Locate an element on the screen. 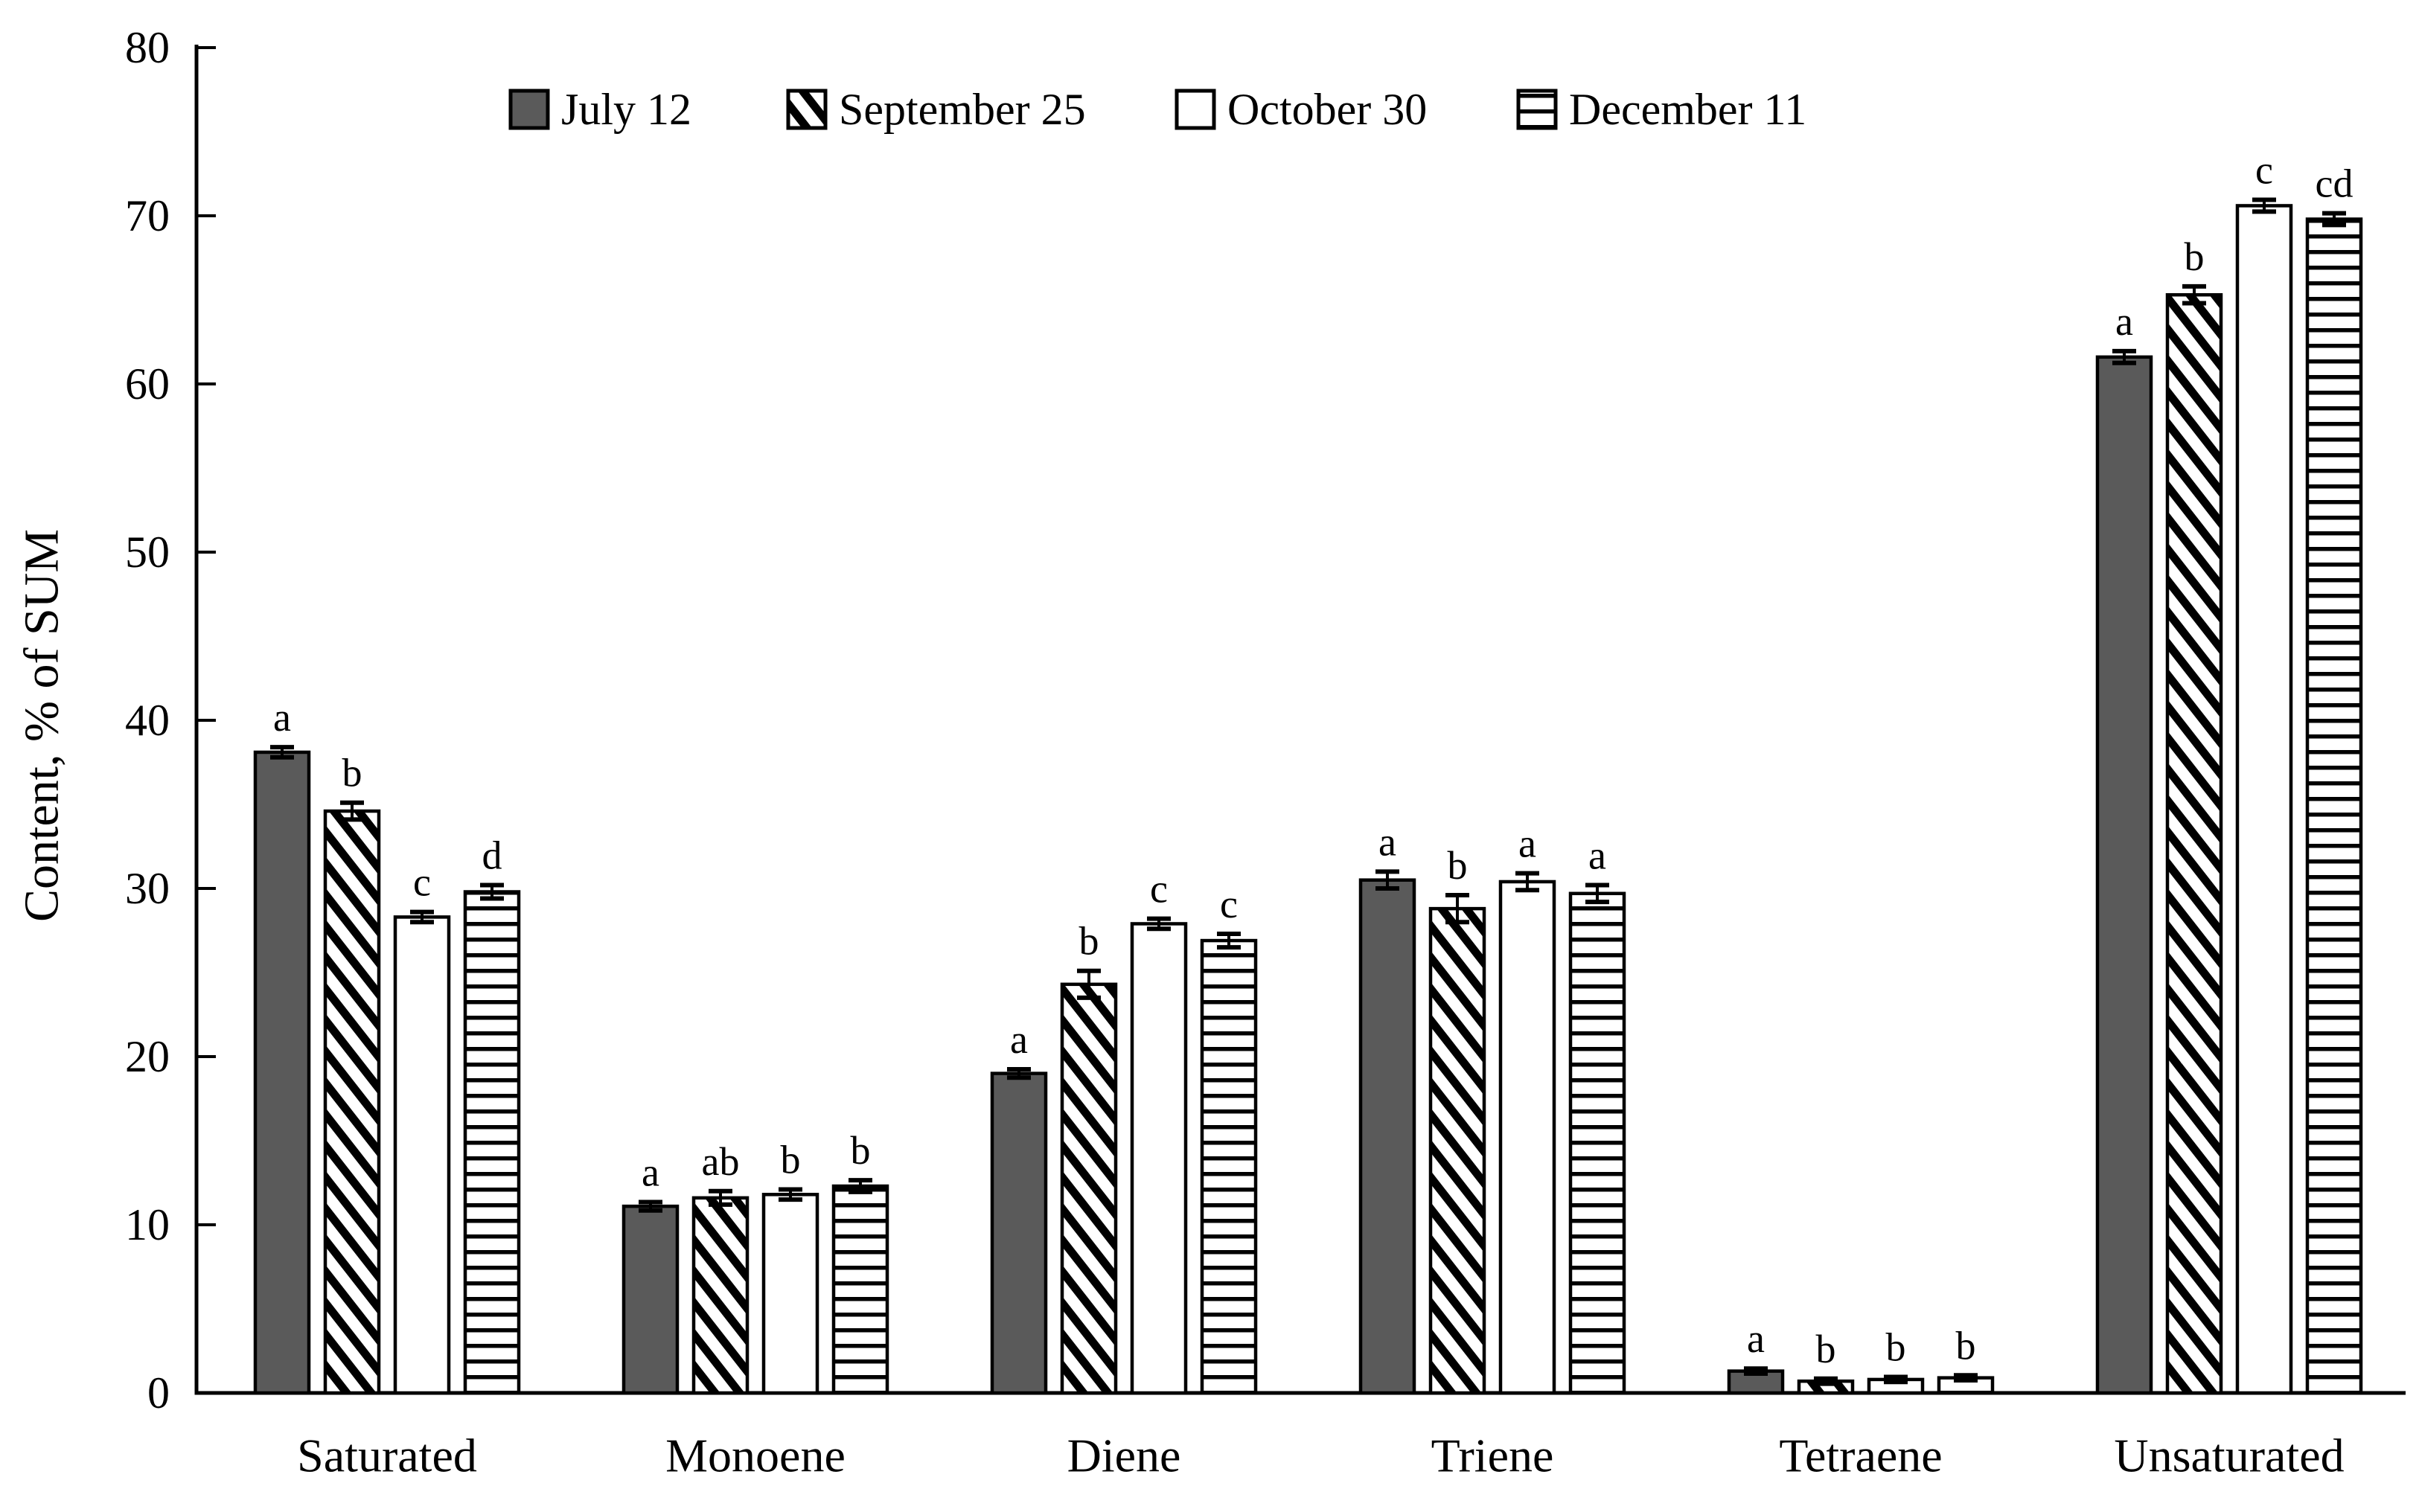  bar-october-30-diene is located at coordinates (1159, 1158).